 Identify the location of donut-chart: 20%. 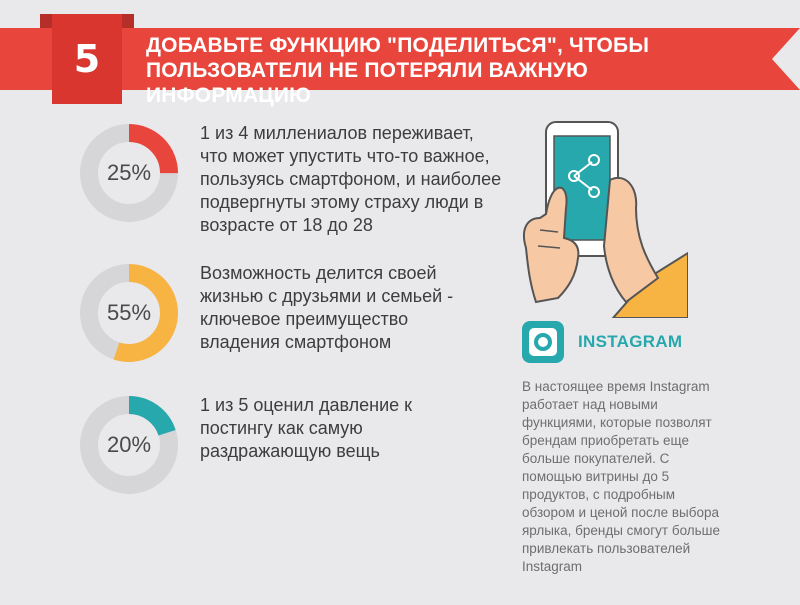
(129, 445).